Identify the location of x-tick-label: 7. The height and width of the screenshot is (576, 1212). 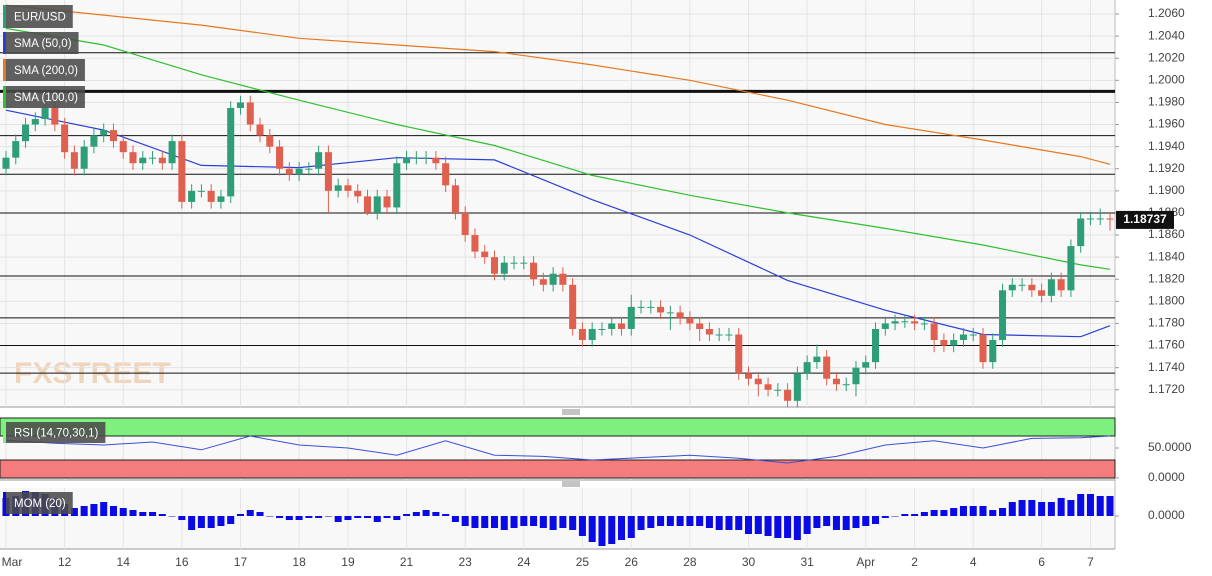
(1090, 562).